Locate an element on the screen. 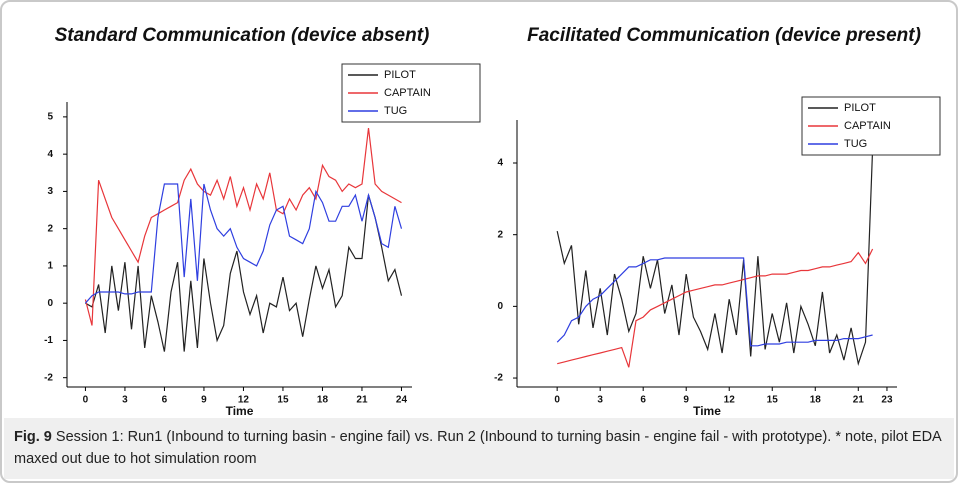  x-tick-label: 24 is located at coordinates (402, 400).